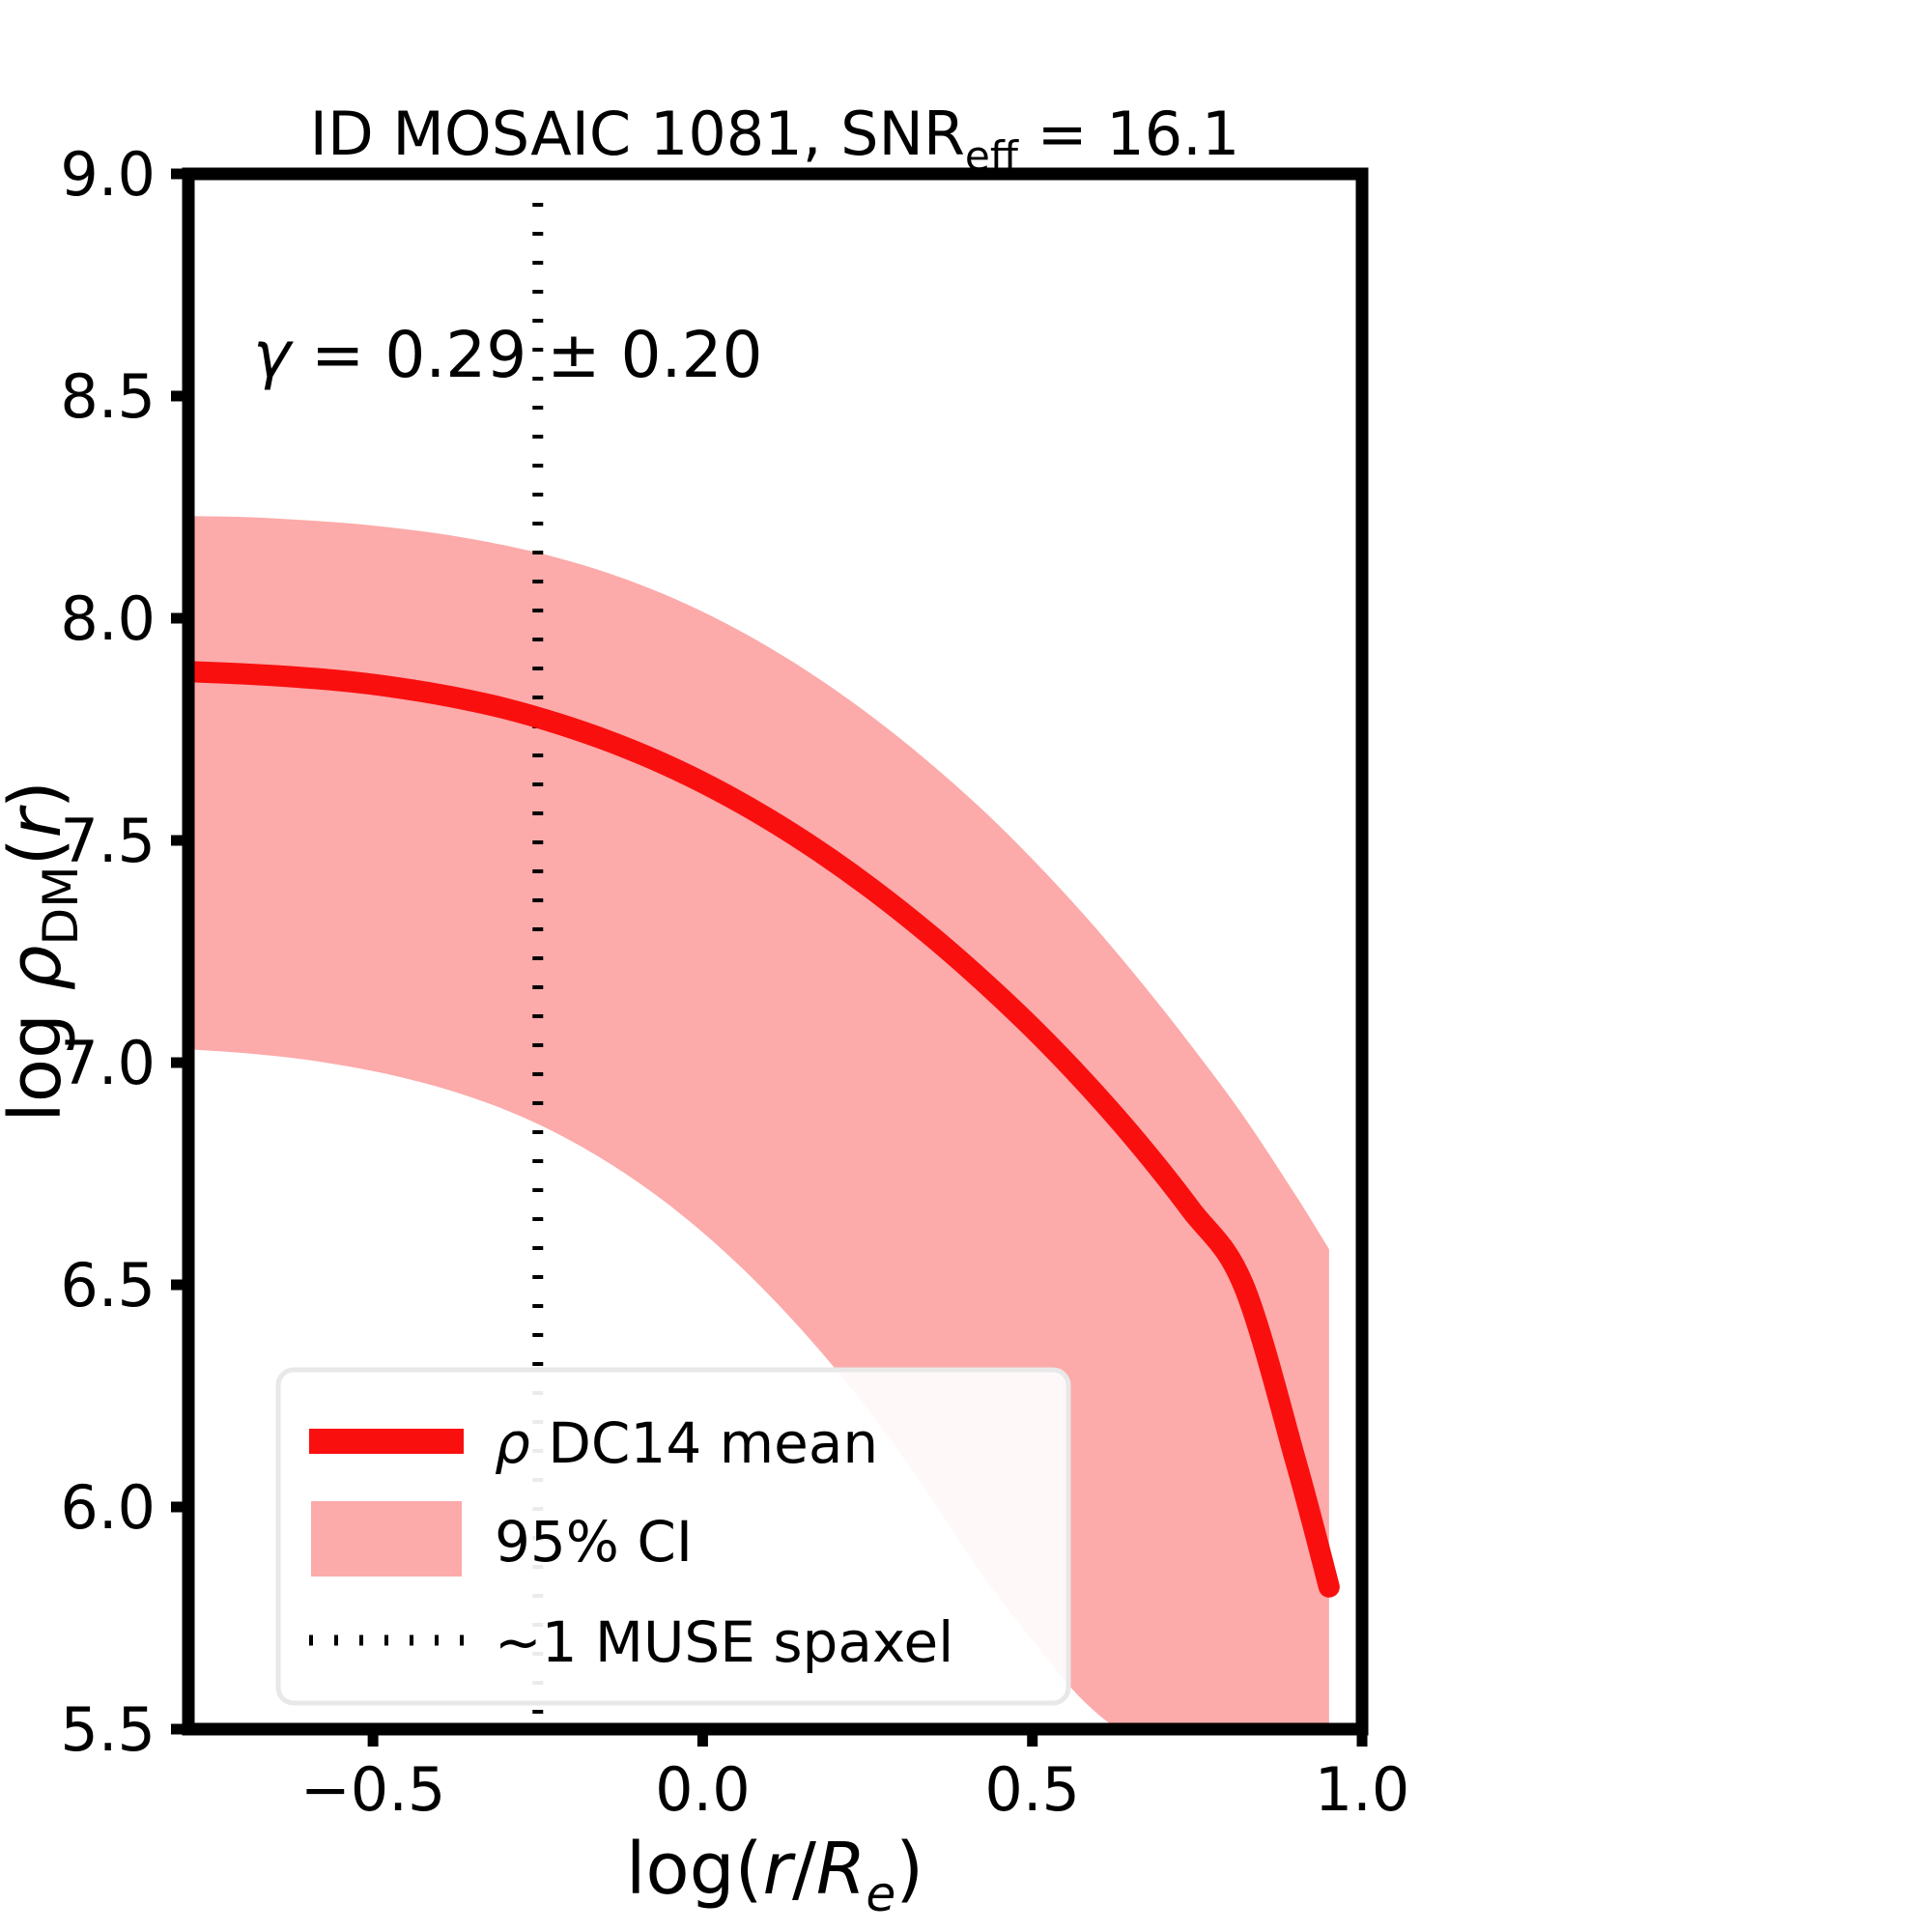 This screenshot has width=1932, height=1932. I want to click on y-tick-label: 5.5, so click(108, 1729).